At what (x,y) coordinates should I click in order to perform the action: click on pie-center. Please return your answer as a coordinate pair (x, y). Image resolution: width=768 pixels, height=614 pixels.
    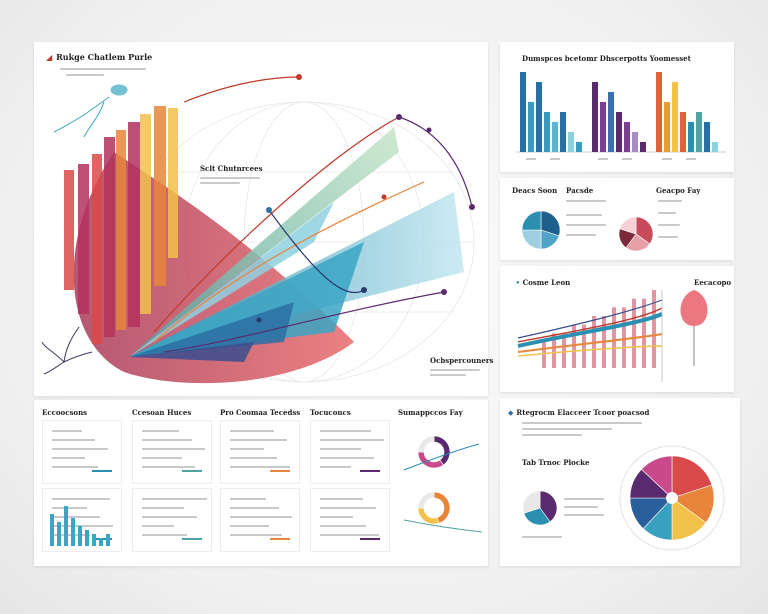
    Looking at the image, I should click on (672, 498).